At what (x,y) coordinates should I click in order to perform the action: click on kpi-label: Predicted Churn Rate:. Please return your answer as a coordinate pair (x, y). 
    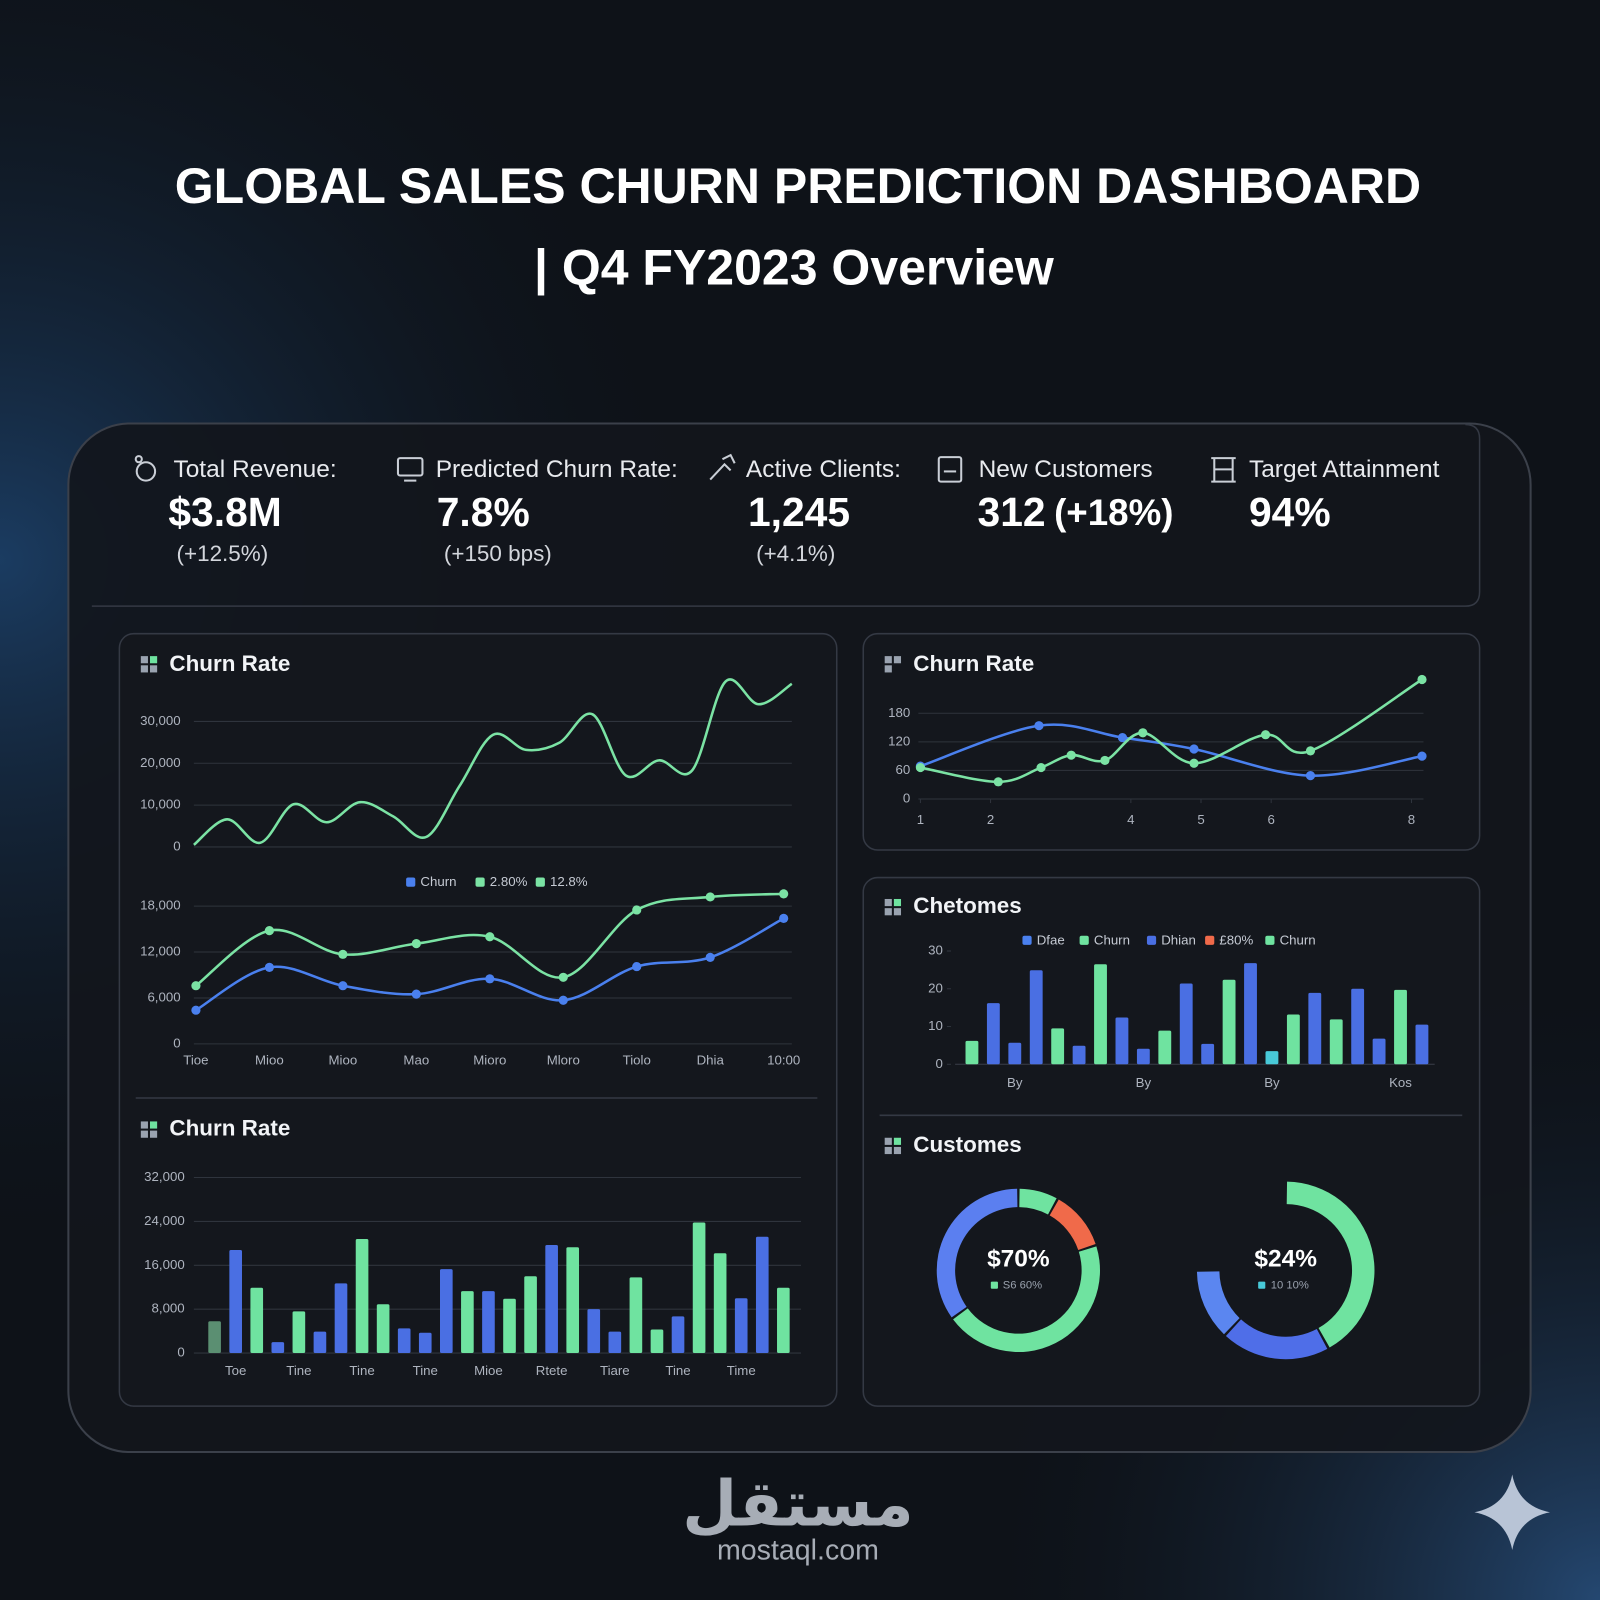
    Looking at the image, I should click on (557, 469).